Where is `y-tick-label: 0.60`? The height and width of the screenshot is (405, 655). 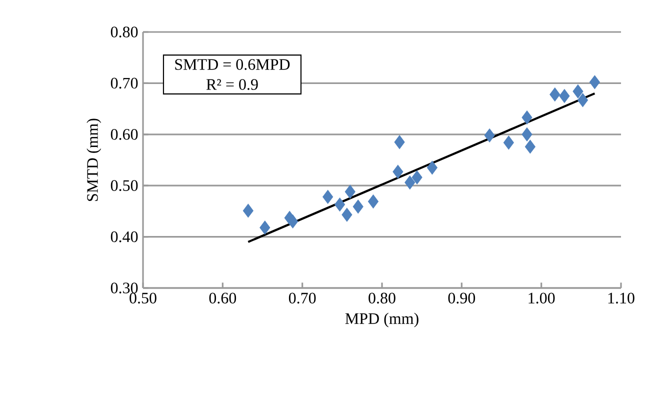
y-tick-label: 0.60 is located at coordinates (124, 134).